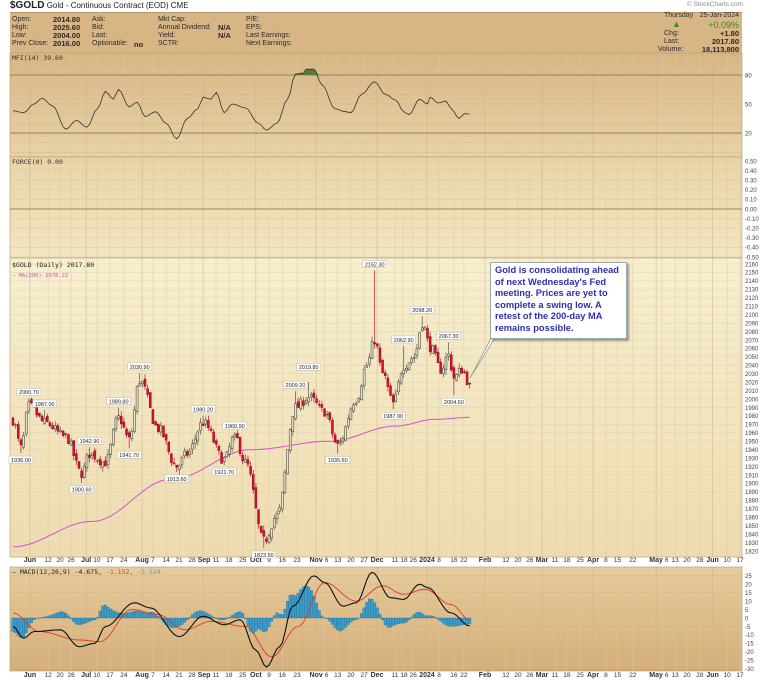  What do you see at coordinates (751, 182) in the screenshot?
I see `force-axis-label: 0.30` at bounding box center [751, 182].